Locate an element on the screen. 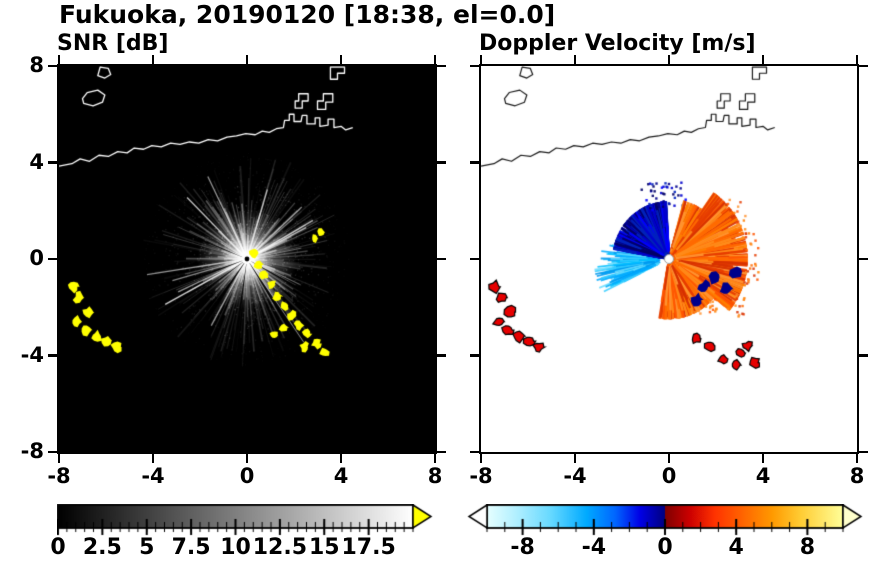 Image resolution: width=870 pixels, height=570 pixels. snr-colorbar is located at coordinates (245, 520).